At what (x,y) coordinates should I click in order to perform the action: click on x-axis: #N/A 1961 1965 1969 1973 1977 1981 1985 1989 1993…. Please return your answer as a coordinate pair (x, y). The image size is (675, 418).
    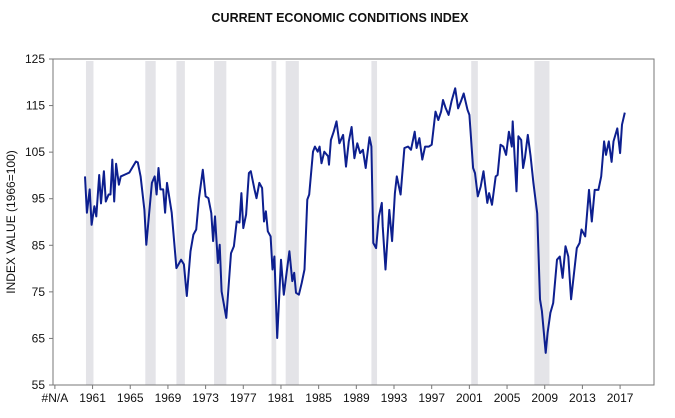
    Looking at the image, I should click on (338, 395).